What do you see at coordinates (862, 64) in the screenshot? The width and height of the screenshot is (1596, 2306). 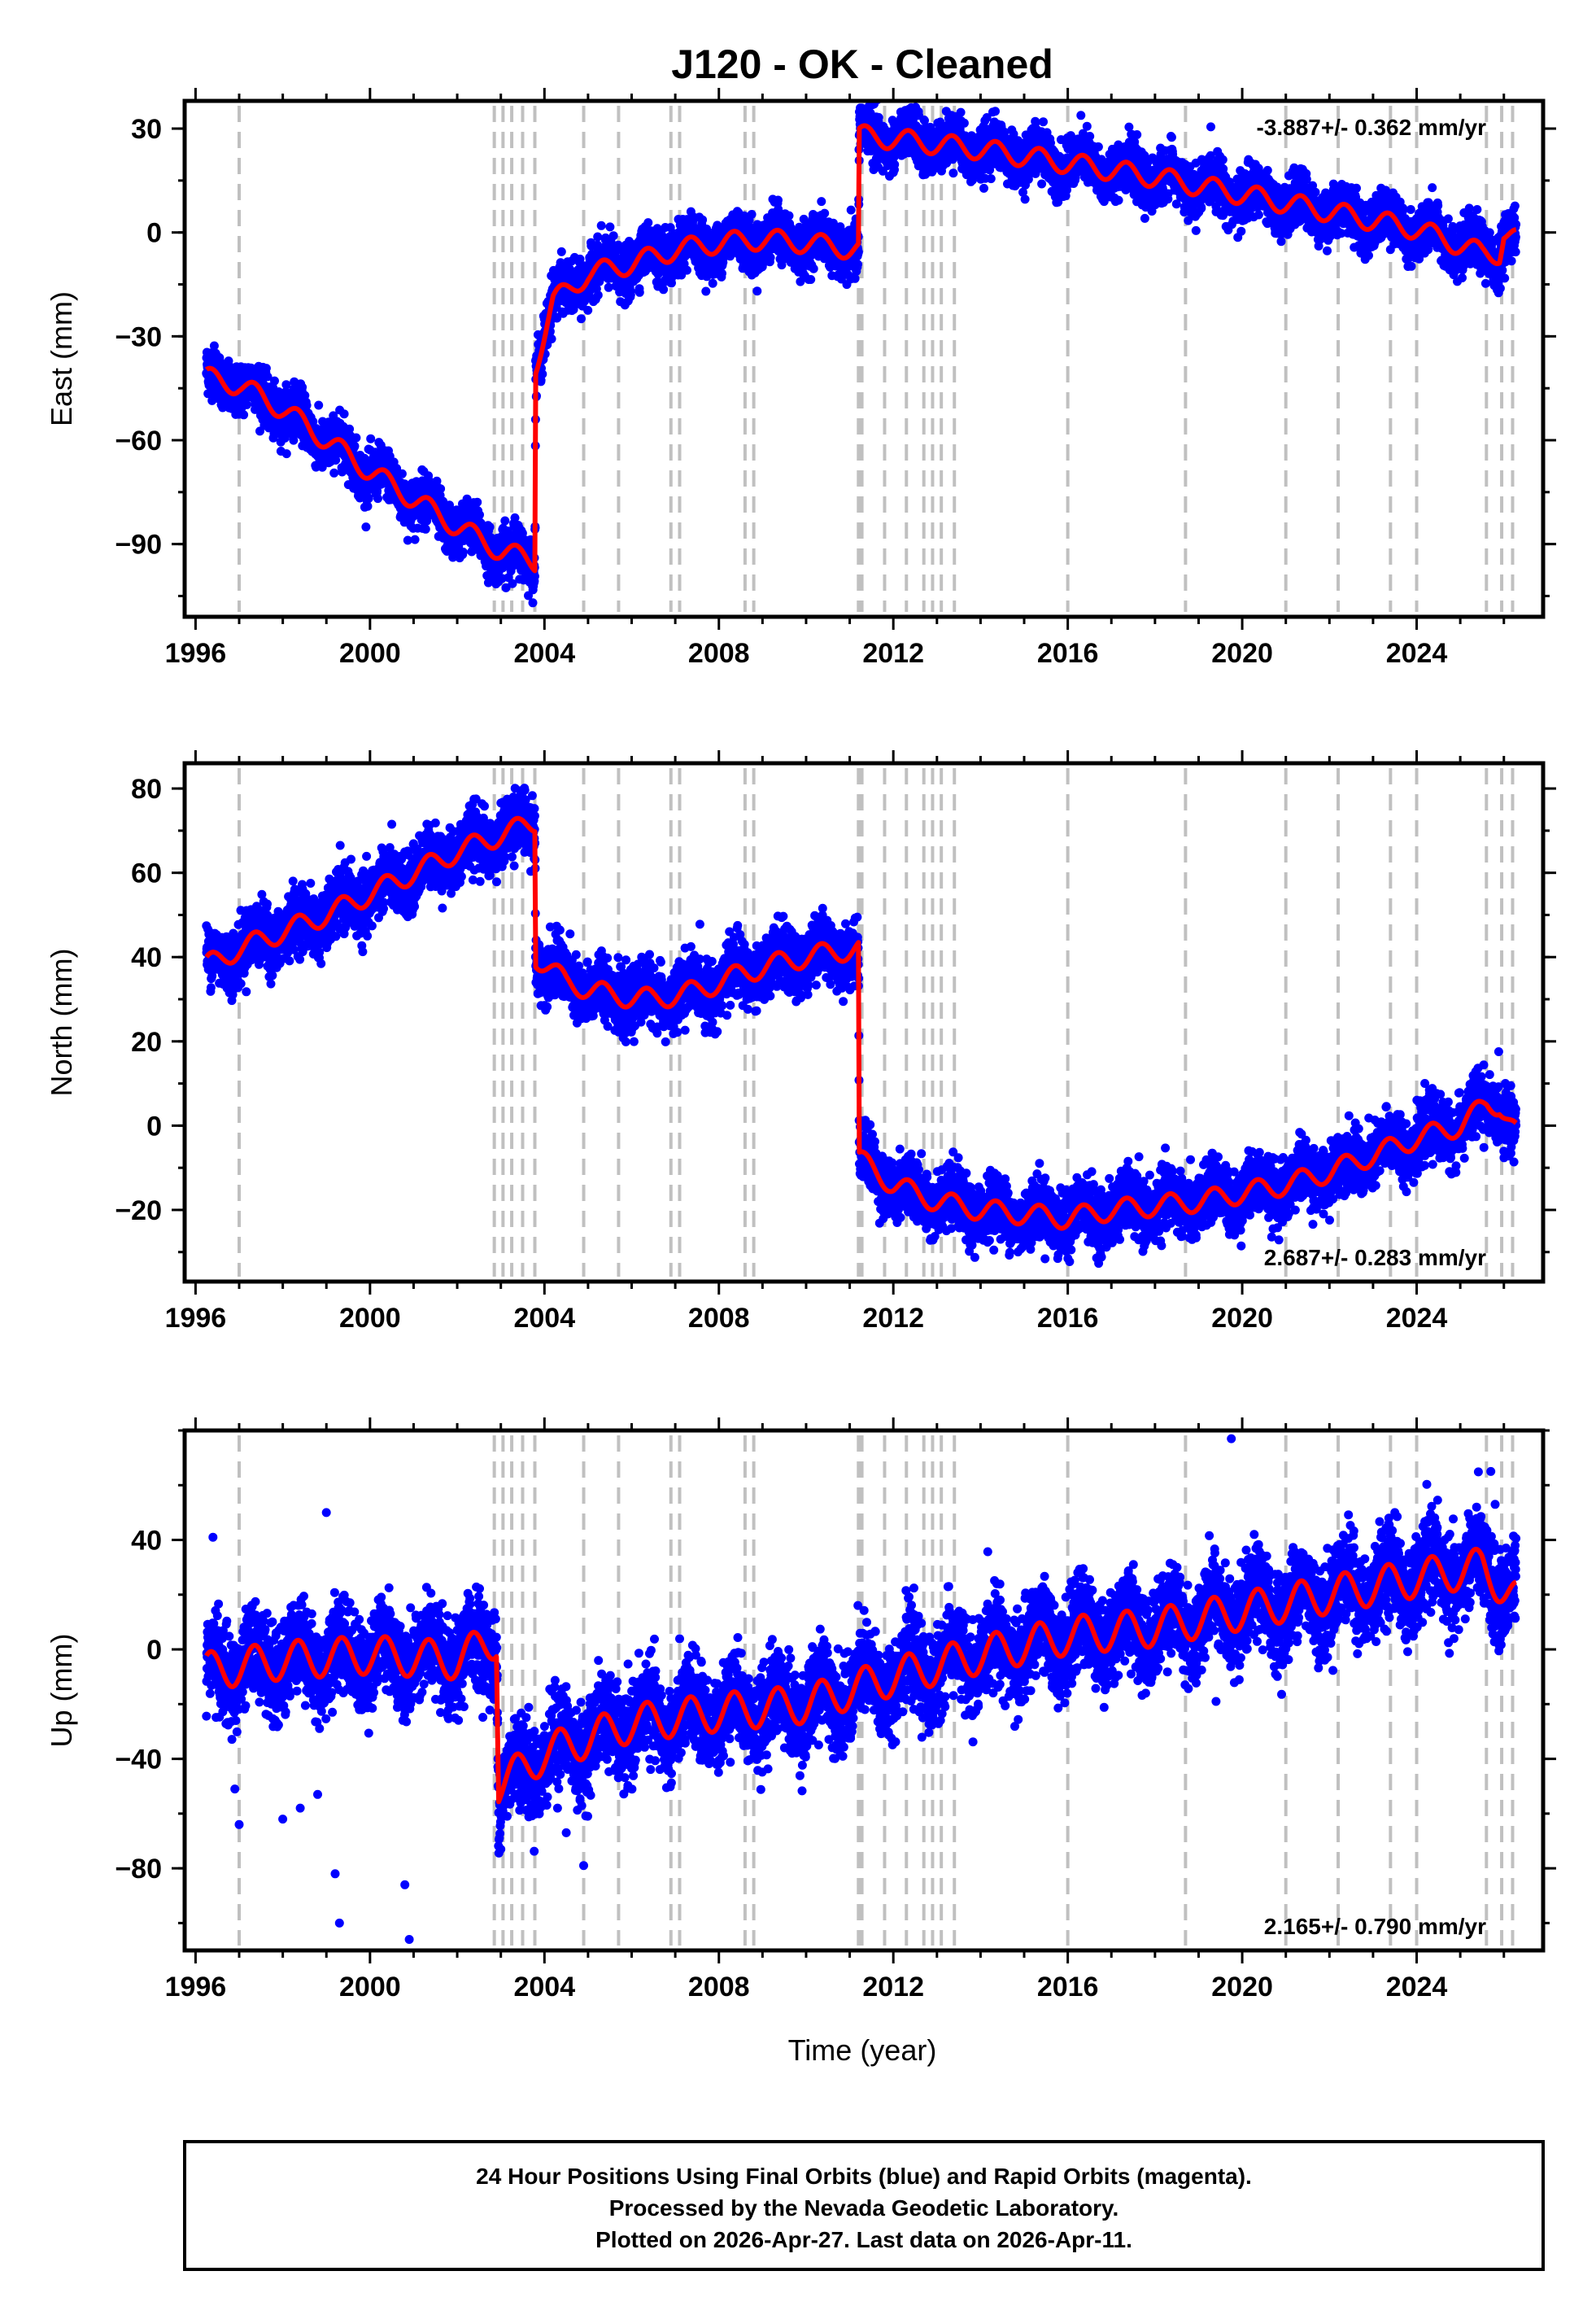 I see `chart-title: J120 - OK - Cleaned` at bounding box center [862, 64].